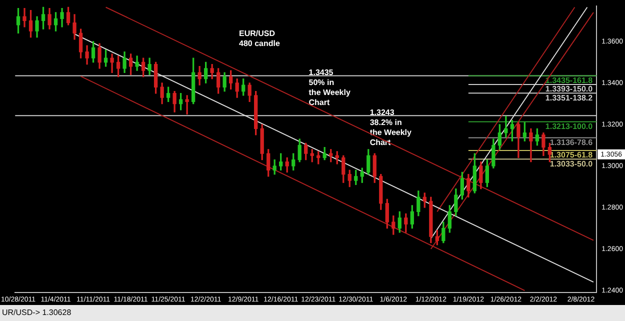  What do you see at coordinates (572, 155) in the screenshot?
I see `ref-line-label: 1.3075-61.8` at bounding box center [572, 155].